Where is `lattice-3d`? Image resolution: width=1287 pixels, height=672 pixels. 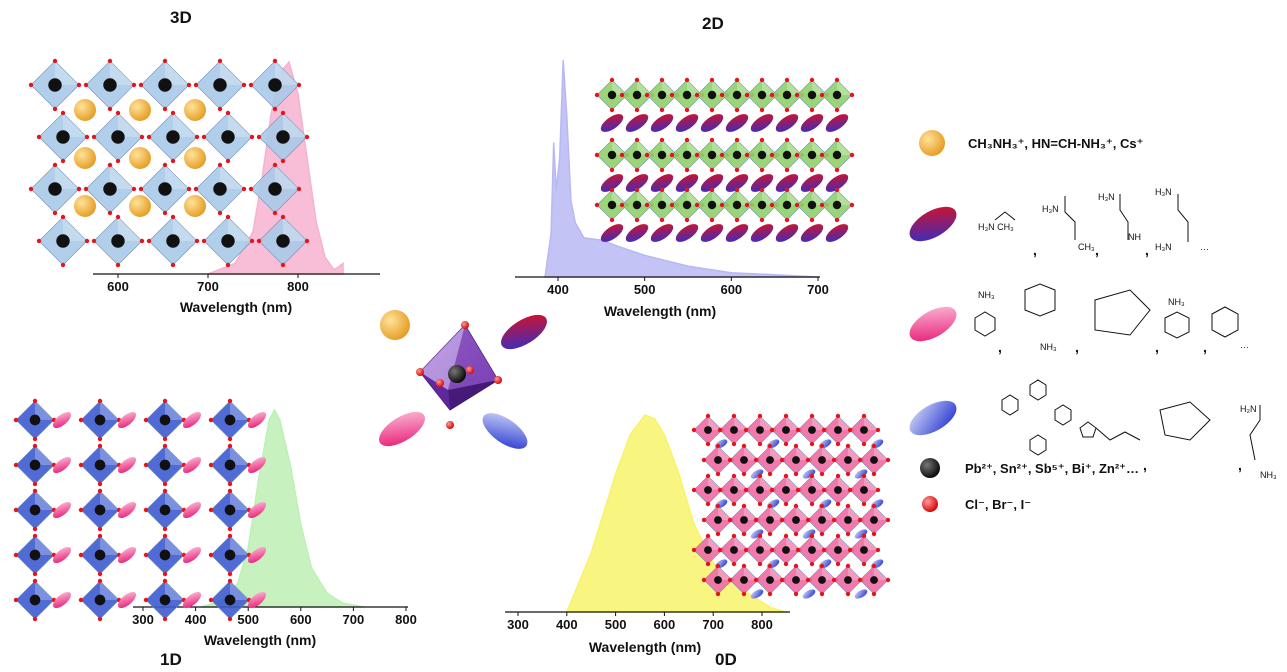
lattice-3d is located at coordinates (169, 163).